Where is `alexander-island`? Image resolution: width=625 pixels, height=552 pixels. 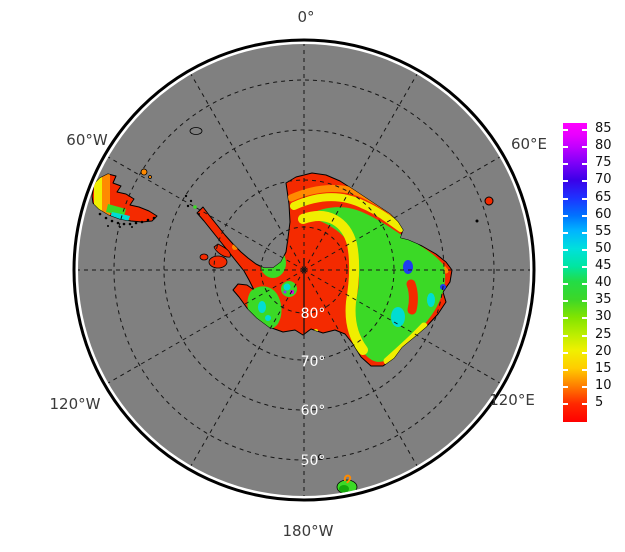 alexander-island is located at coordinates (218, 262).